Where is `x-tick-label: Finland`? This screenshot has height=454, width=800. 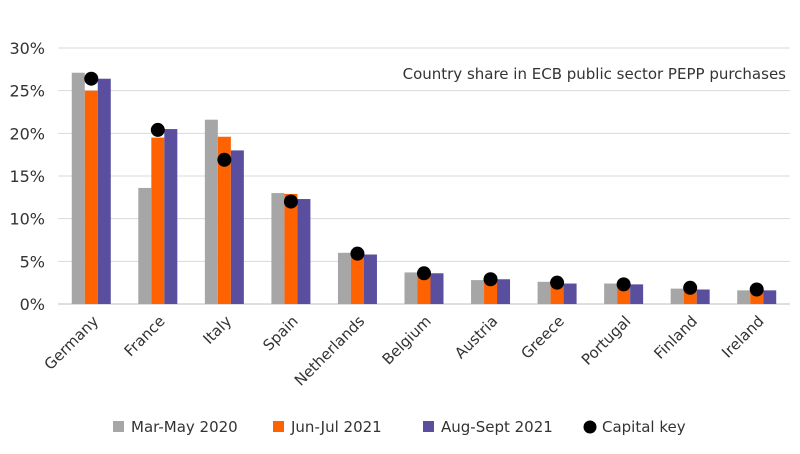 x-tick-label: Finland is located at coordinates (675, 337).